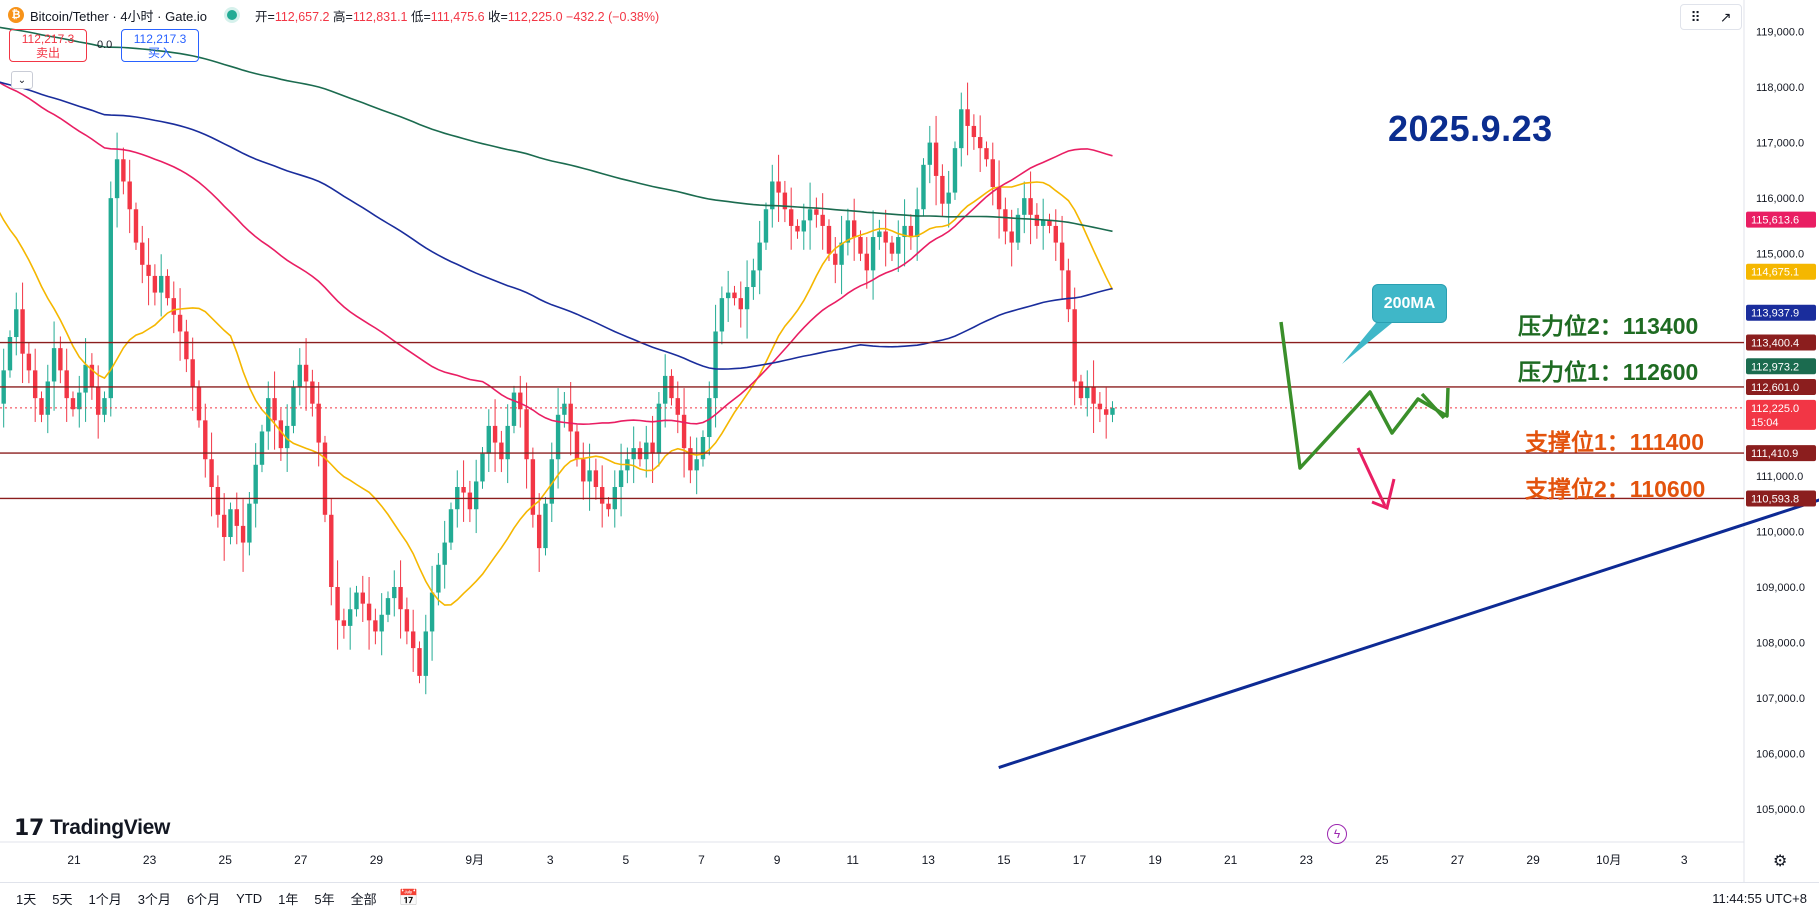 This screenshot has width=1819, height=913. Describe the element at coordinates (265, 16) in the screenshot. I see `open-label: 开=` at that location.